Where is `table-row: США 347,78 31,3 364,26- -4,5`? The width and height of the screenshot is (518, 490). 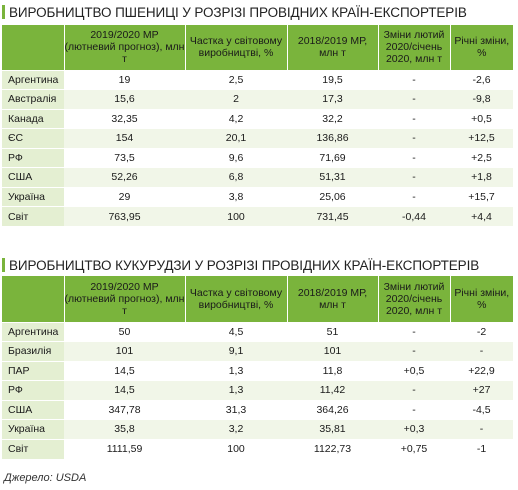
table-row: США 347,78 31,3 364,26- -4,5 is located at coordinates (257, 409).